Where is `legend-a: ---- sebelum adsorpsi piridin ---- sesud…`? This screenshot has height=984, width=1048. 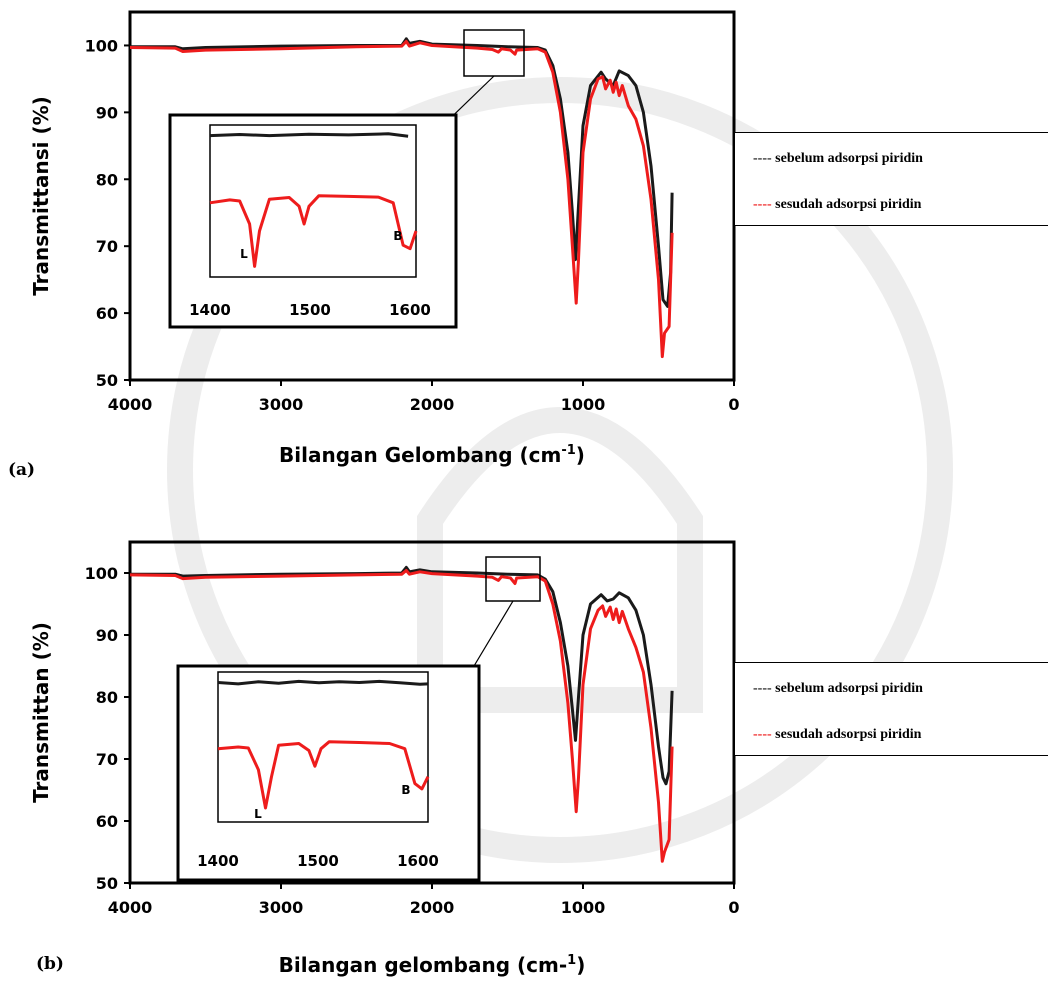
legend-a: ---- sebelum adsorpsi piridin ---- sesud… is located at coordinates (891, 179).